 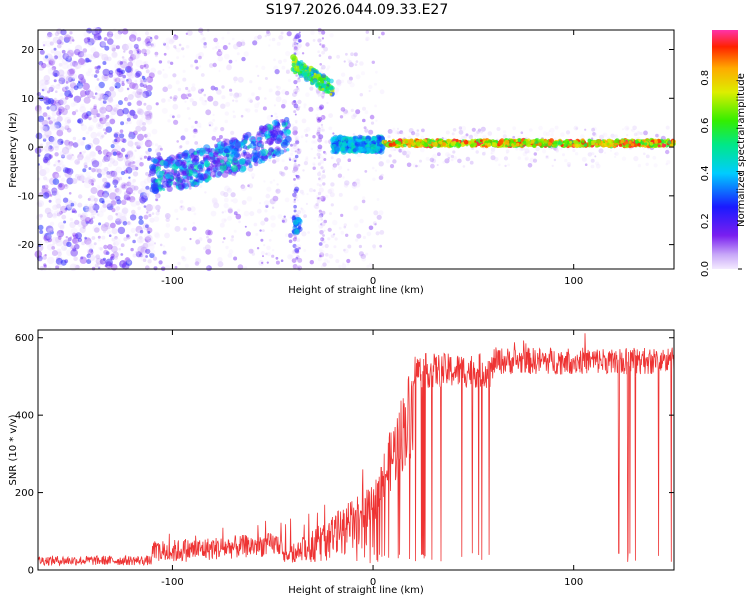 I want to click on snr-x-tick-label: -100, so click(x=172, y=582).